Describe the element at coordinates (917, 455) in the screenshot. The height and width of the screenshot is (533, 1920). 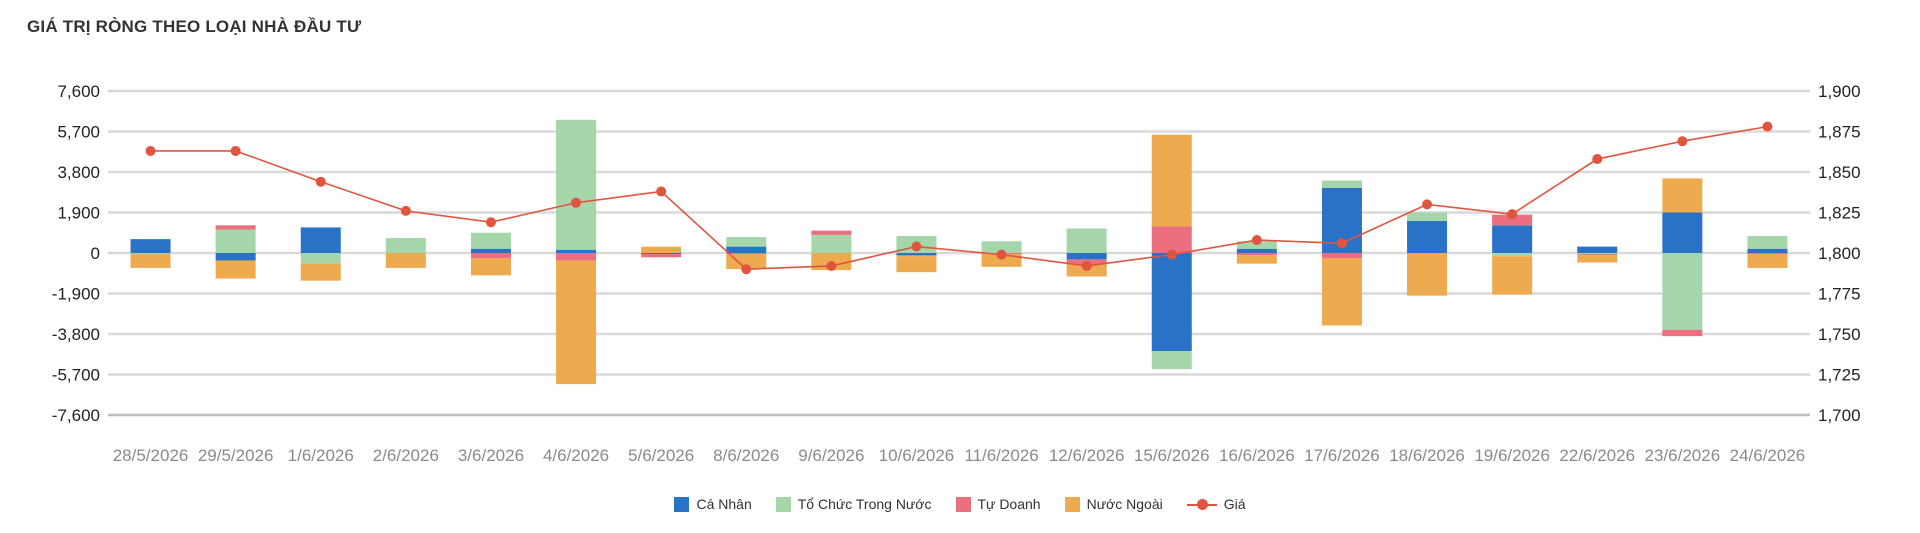
I see `x-tick-label: 10/6/2026` at that location.